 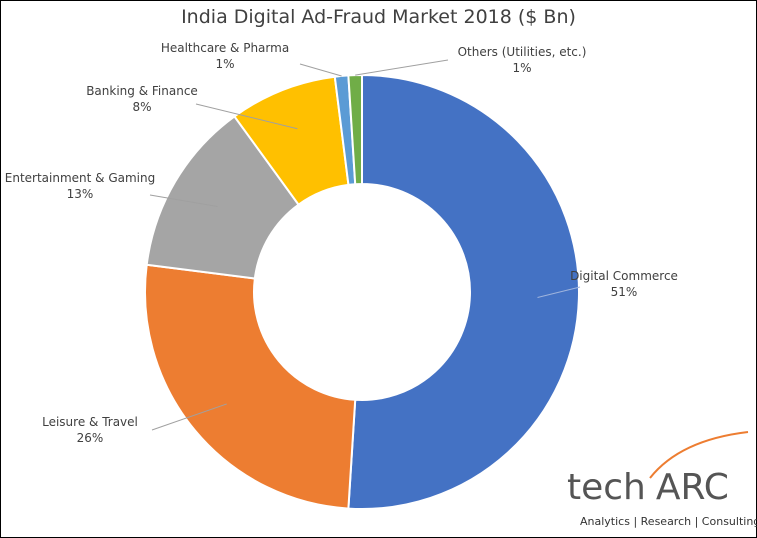 What do you see at coordinates (699, 455) in the screenshot?
I see `logo-arc-icon` at bounding box center [699, 455].